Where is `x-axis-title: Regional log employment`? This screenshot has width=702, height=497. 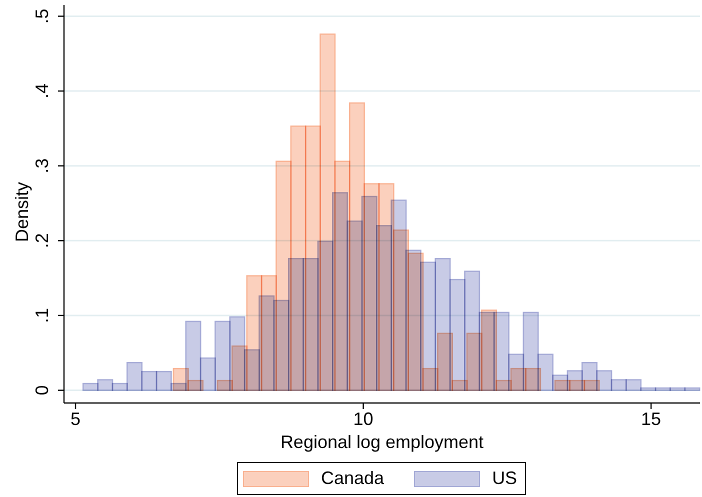 x-axis-title: Regional log employment is located at coordinates (382, 442).